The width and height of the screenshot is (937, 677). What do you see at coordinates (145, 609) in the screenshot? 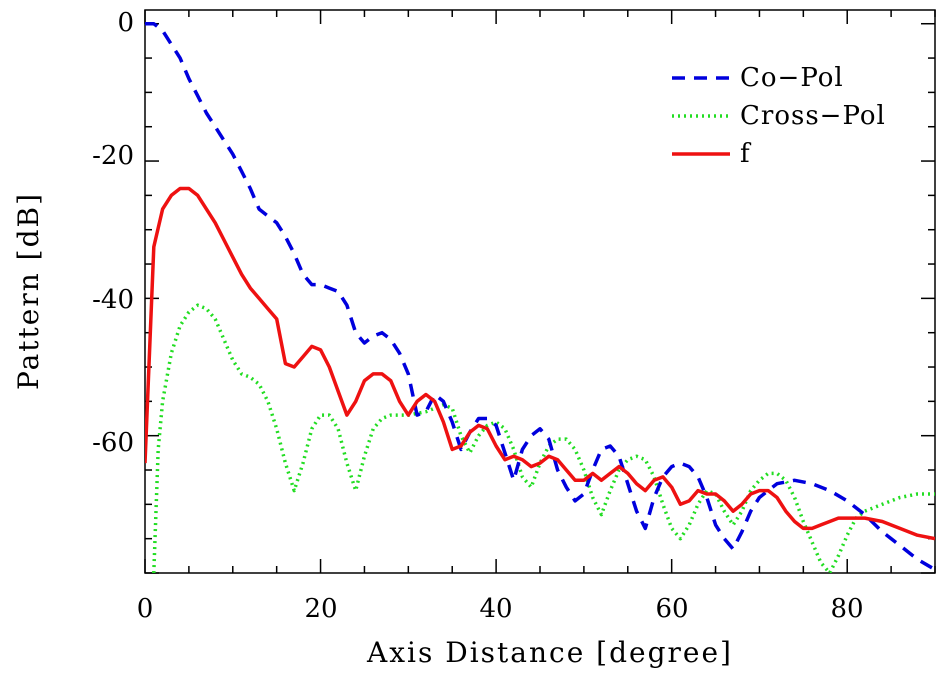
I see `x-tick-label-0: 0` at bounding box center [145, 609].